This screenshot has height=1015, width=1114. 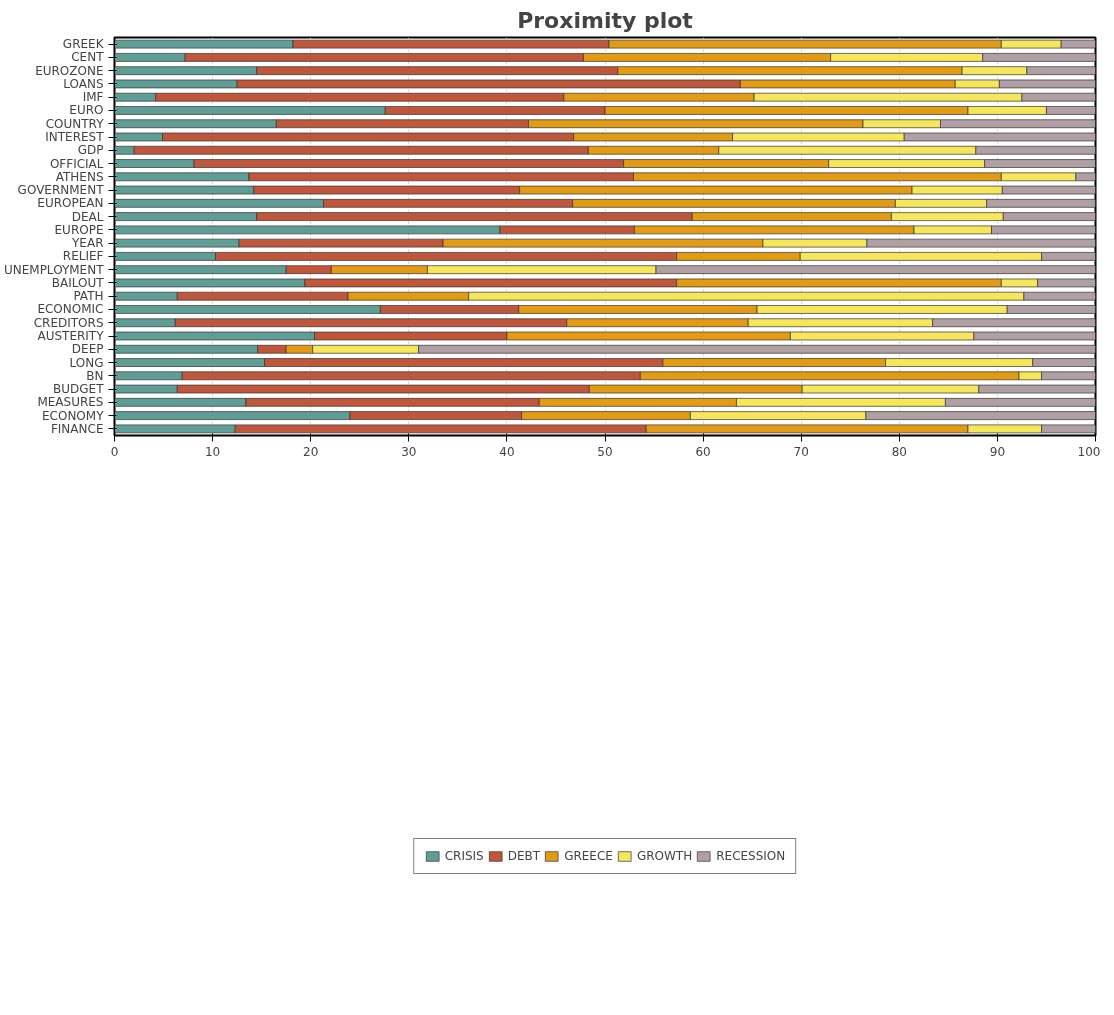 I want to click on legend-label: GREECE, so click(x=588, y=855).